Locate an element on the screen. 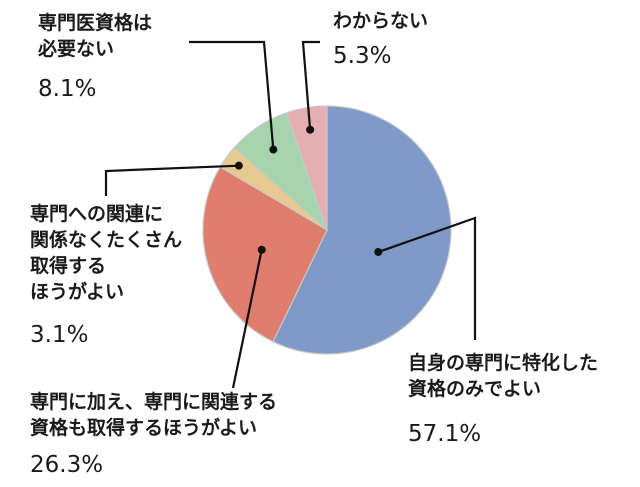  slice-label-line: ほうがよい is located at coordinates (77, 291).